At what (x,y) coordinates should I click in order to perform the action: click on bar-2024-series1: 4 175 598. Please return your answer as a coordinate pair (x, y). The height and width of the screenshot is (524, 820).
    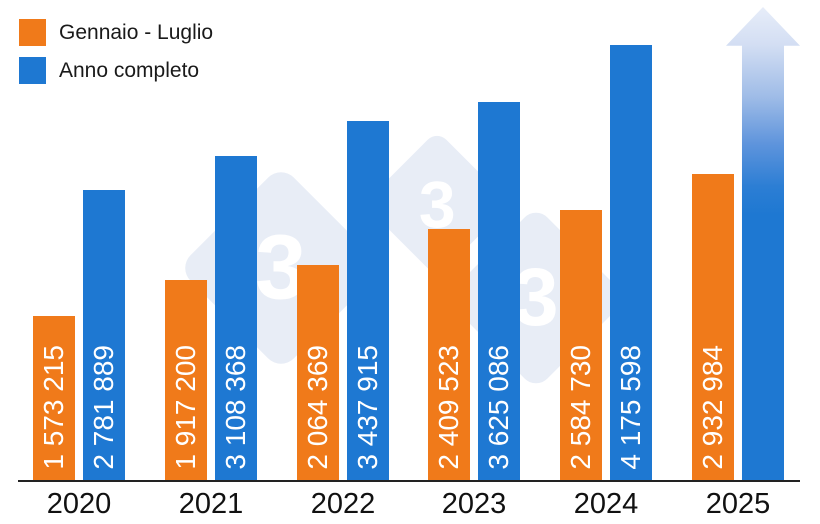
    Looking at the image, I should click on (631, 262).